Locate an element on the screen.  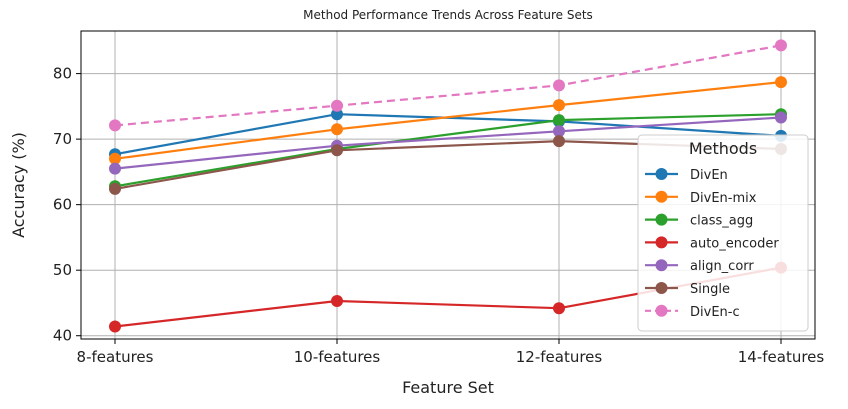
legend-box is located at coordinates (723, 233).